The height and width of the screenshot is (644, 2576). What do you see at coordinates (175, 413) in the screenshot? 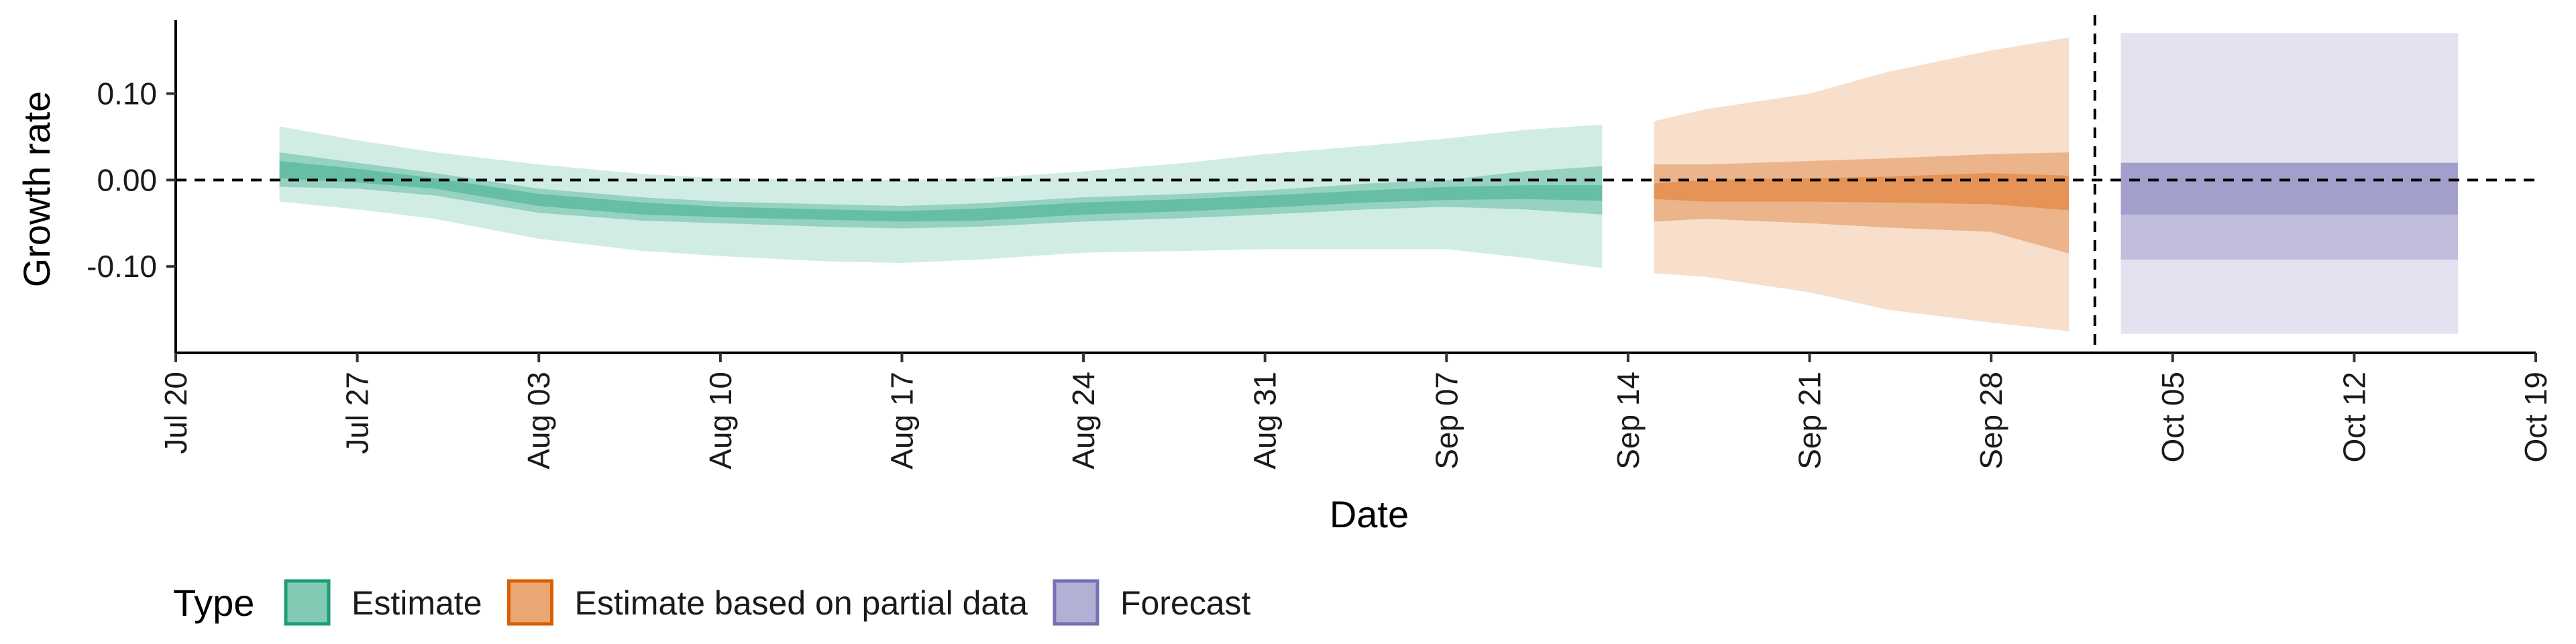
I see `x-tick-label: Jul 20` at bounding box center [175, 413].